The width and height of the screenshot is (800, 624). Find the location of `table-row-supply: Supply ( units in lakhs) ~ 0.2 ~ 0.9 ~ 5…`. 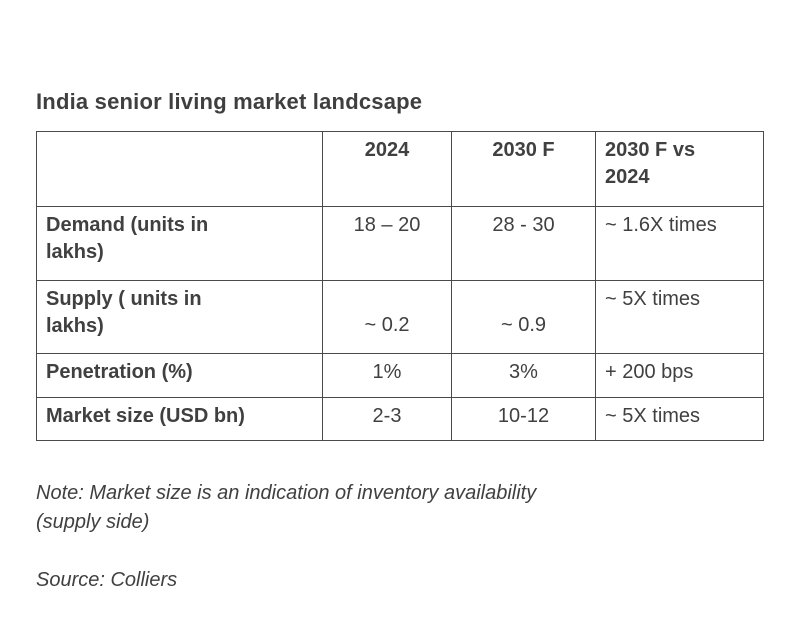

table-row-supply: Supply ( units in lakhs) ~ 0.2 ~ 0.9 ~ 5… is located at coordinates (400, 317).